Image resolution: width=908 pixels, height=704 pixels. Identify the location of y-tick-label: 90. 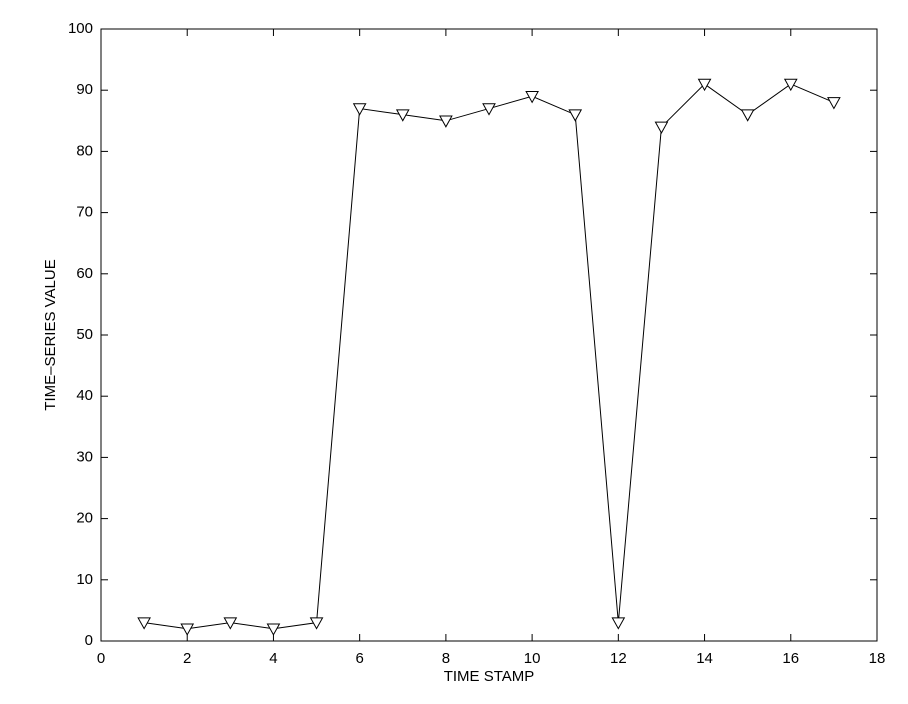
(84, 89).